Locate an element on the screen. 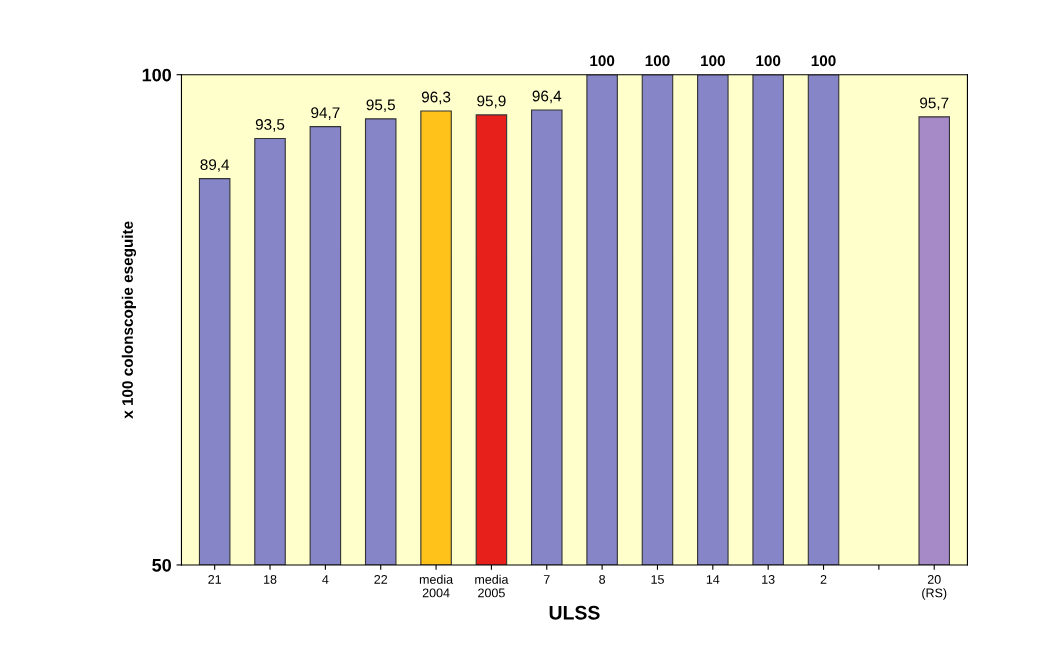 The width and height of the screenshot is (1055, 667). x-tick-label: media 2004 is located at coordinates (436, 586).